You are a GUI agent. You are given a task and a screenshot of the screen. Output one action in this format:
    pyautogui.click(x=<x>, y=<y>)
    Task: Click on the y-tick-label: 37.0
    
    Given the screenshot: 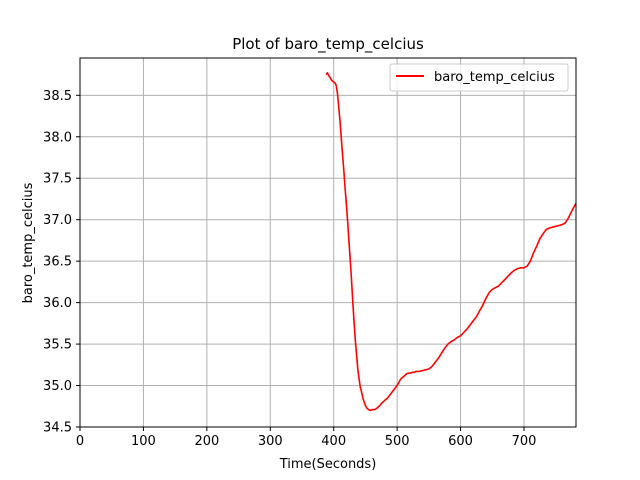 What is the action you would take?
    pyautogui.click(x=57, y=220)
    